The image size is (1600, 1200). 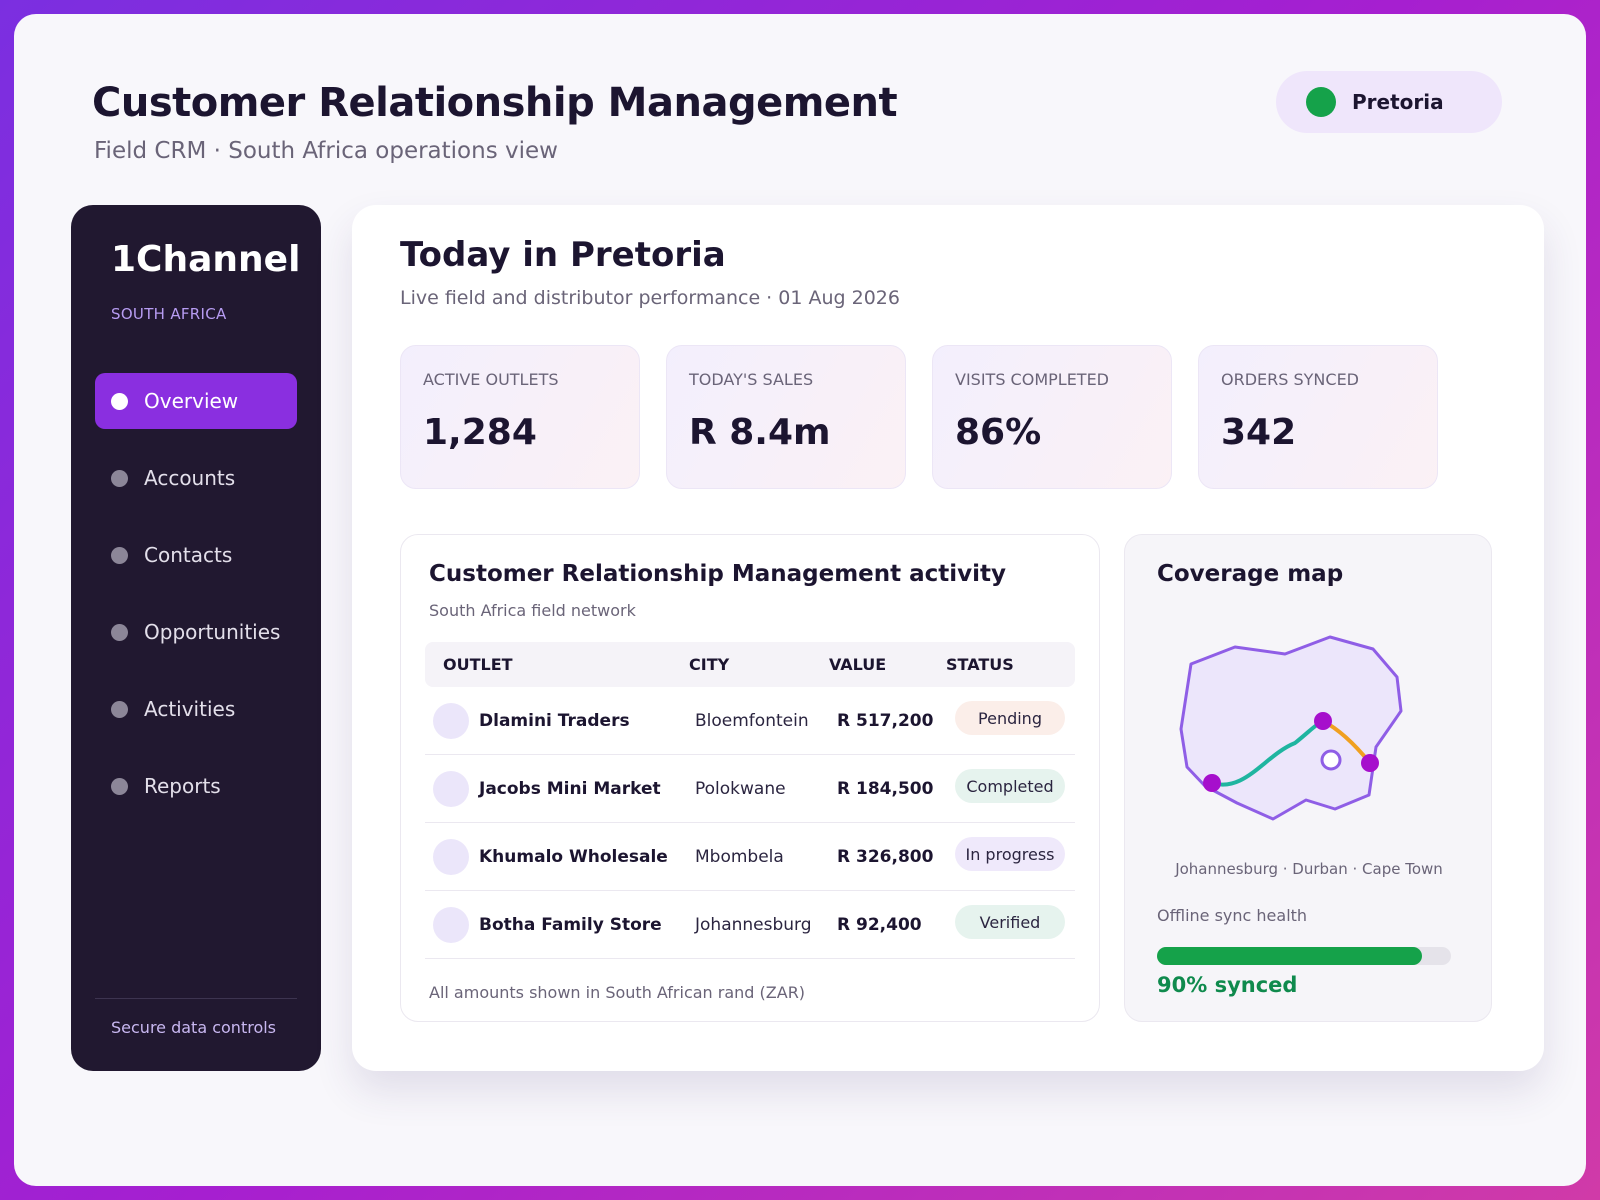 What do you see at coordinates (751, 379) in the screenshot?
I see `kpi-label: TODAY'S SALES` at bounding box center [751, 379].